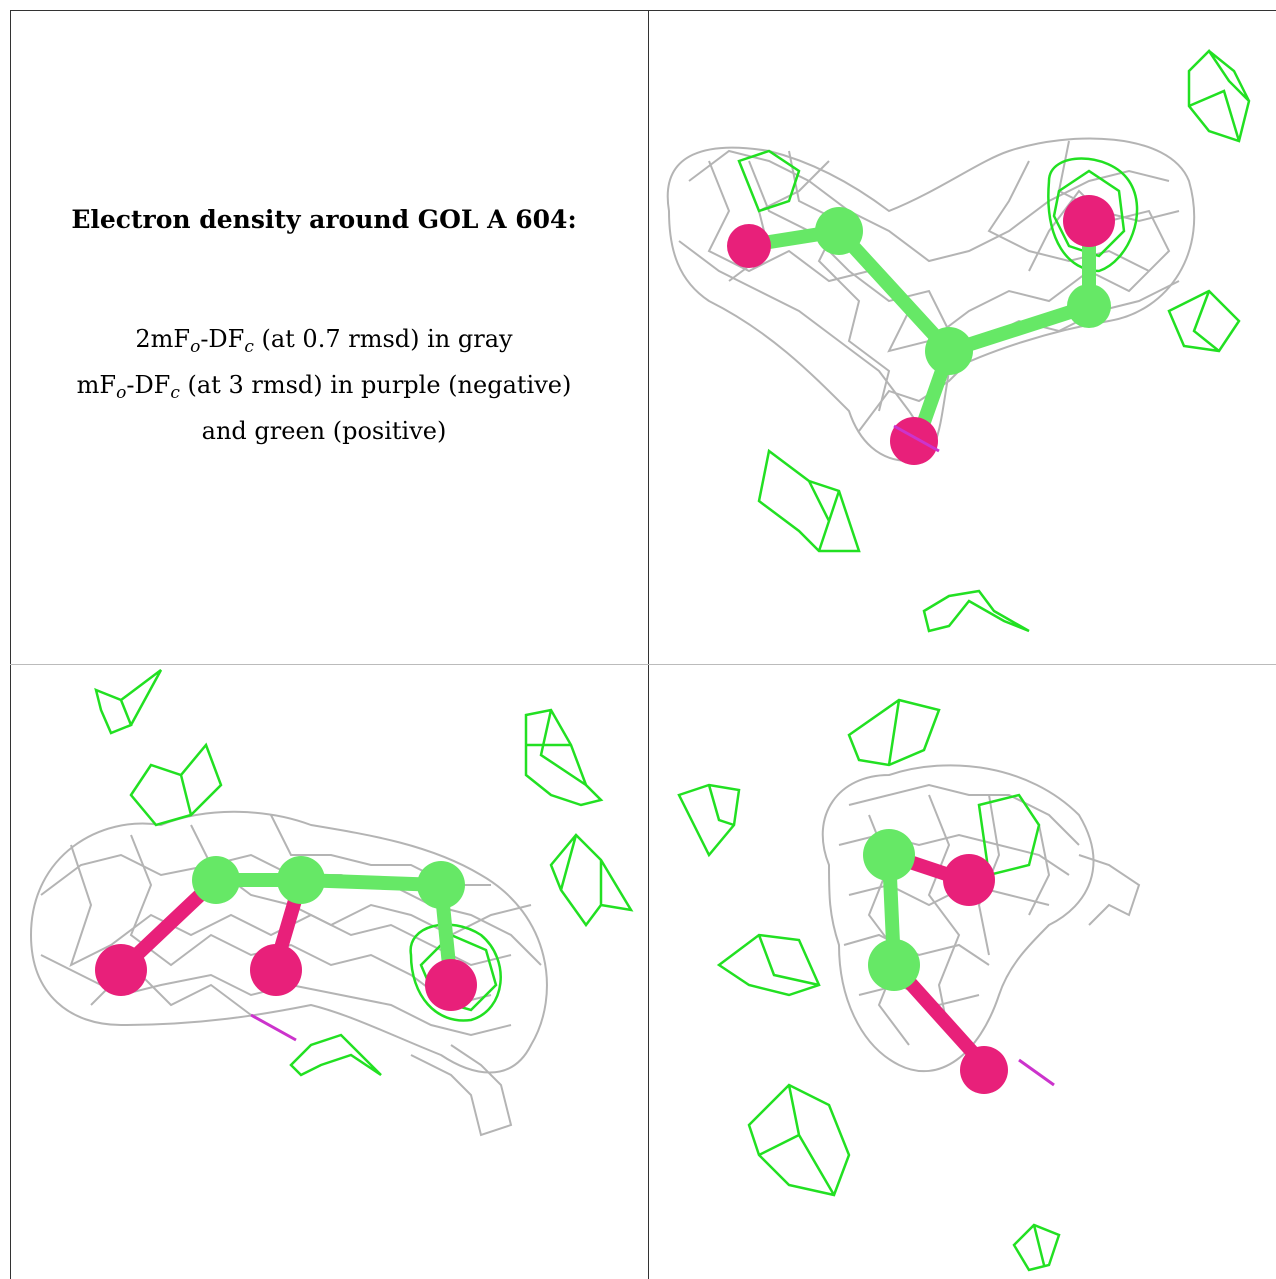 The width and height of the screenshot is (1276, 1279). What do you see at coordinates (195, 347) in the screenshot?
I see `legend-l1-sub1: o` at bounding box center [195, 347].